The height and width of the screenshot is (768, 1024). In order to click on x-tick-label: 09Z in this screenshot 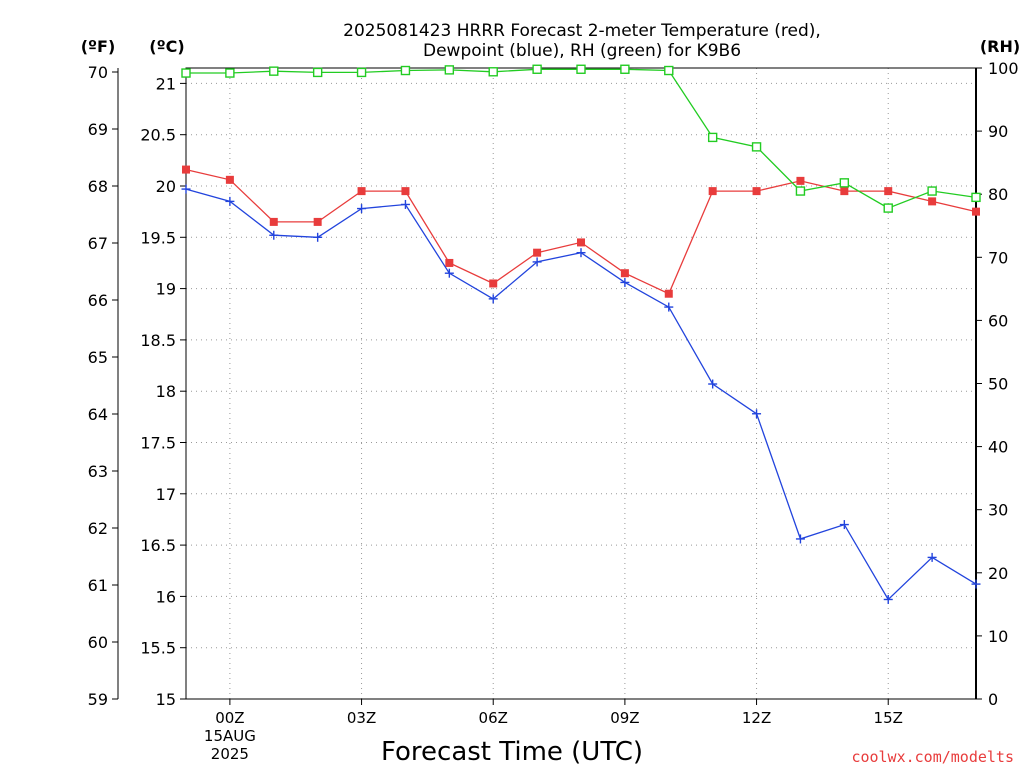, I will do `click(624, 718)`.